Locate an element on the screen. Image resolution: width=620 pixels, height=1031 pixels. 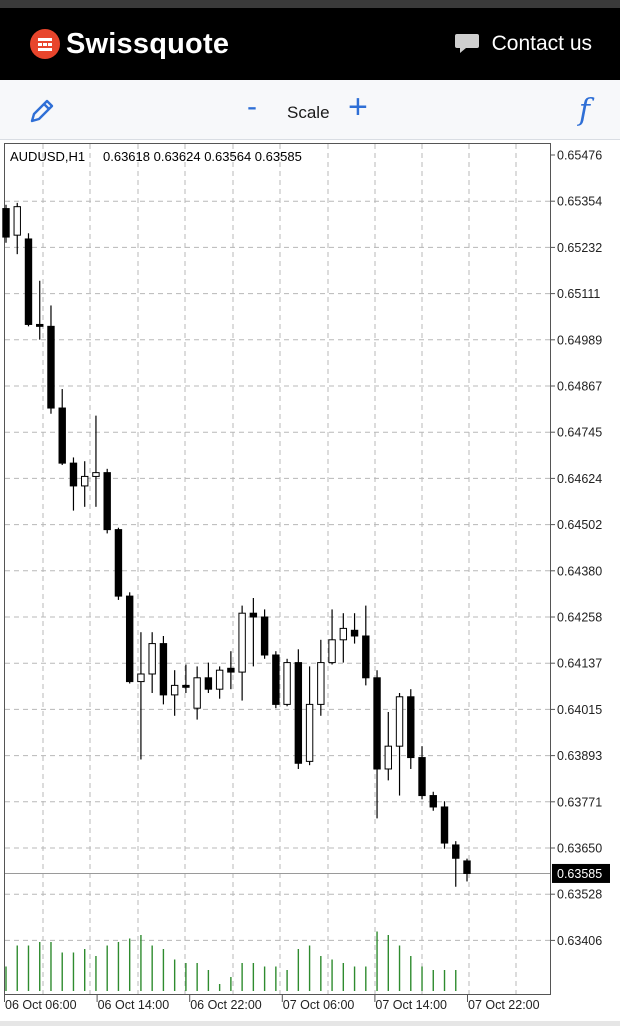
time-tick-label: 07 Oct 06:00 is located at coordinates (319, 1005).